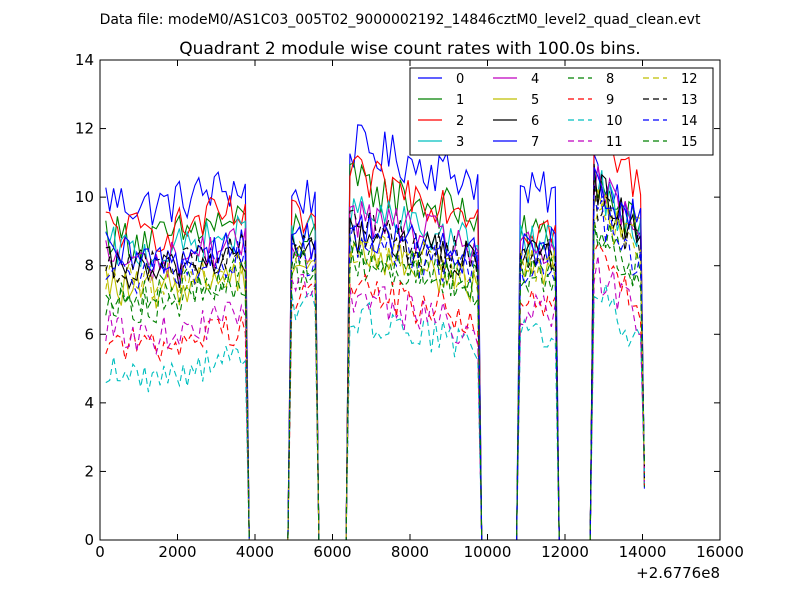 The width and height of the screenshot is (800, 600). Describe the element at coordinates (535, 100) in the screenshot. I see `legend-label-5: 5` at that location.